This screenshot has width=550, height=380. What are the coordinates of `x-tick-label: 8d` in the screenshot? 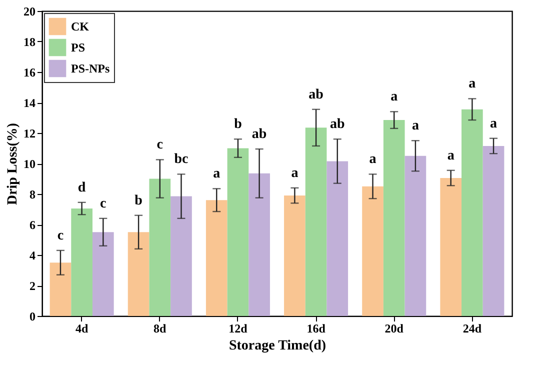 It's located at (160, 329).